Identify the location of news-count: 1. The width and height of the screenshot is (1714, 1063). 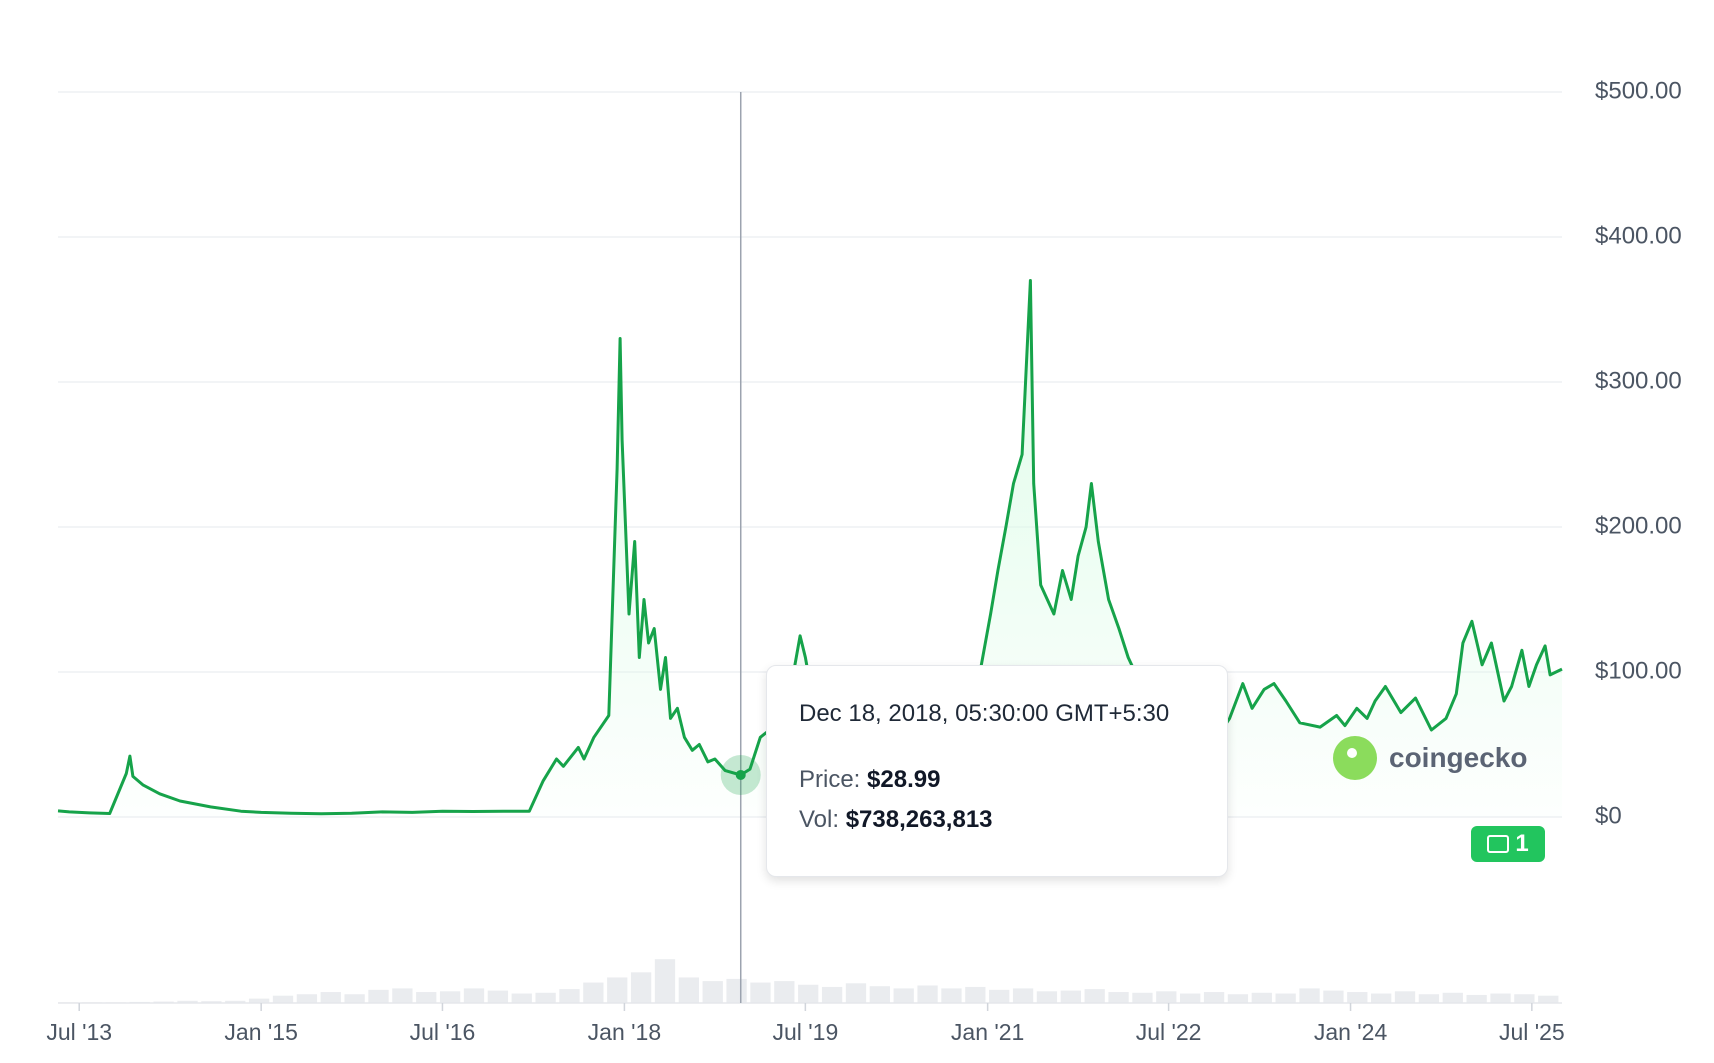
(1522, 843).